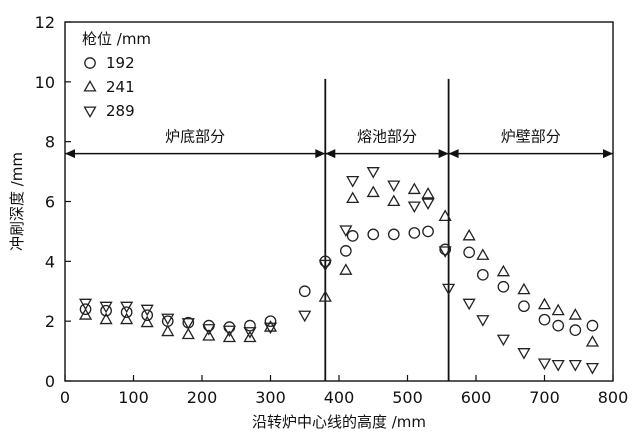 This screenshot has width=633, height=436. What do you see at coordinates (387, 137) in the screenshot?
I see `region-label: 熔池部分` at bounding box center [387, 137].